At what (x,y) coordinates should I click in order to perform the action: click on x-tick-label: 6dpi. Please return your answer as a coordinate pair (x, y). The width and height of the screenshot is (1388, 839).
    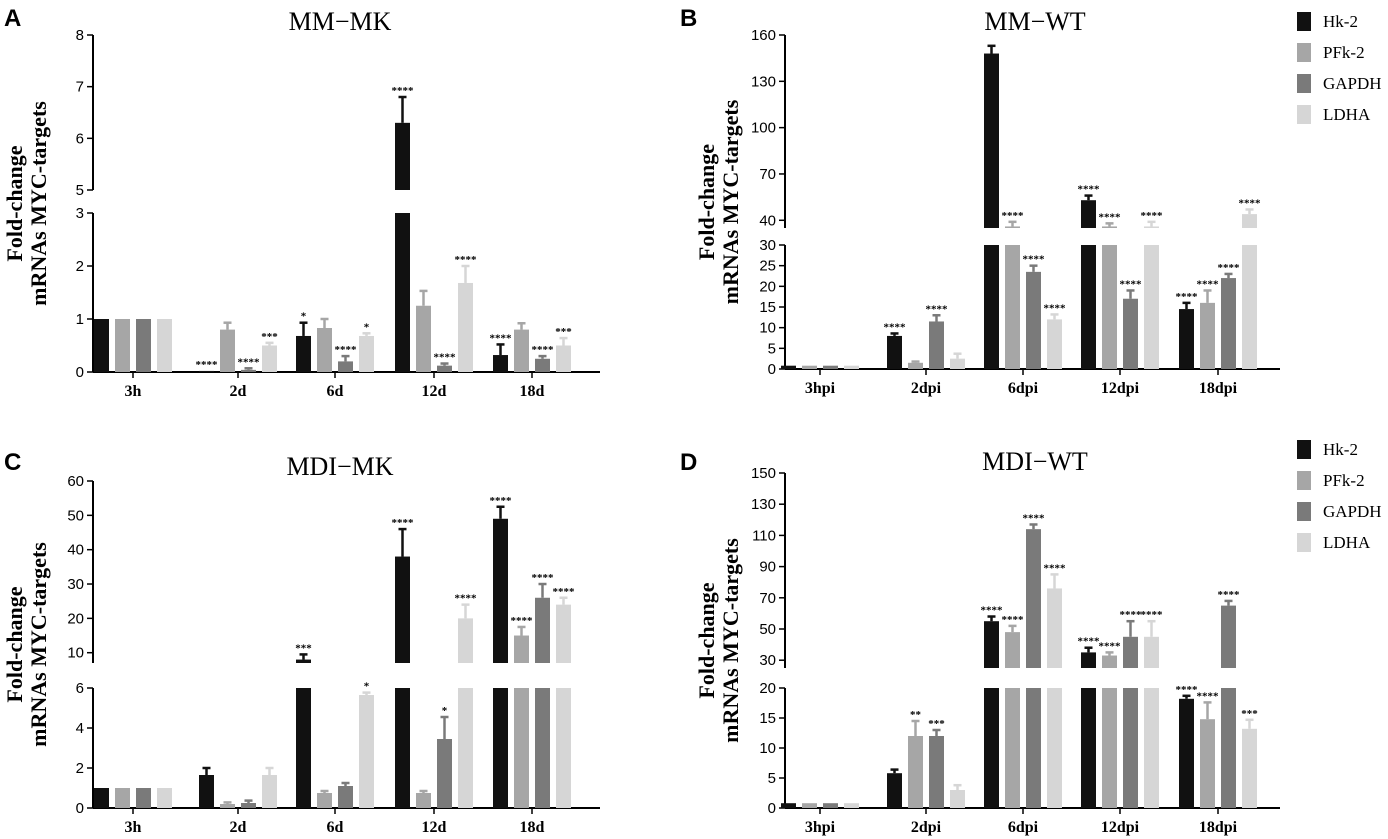
    Looking at the image, I should click on (1023, 827).